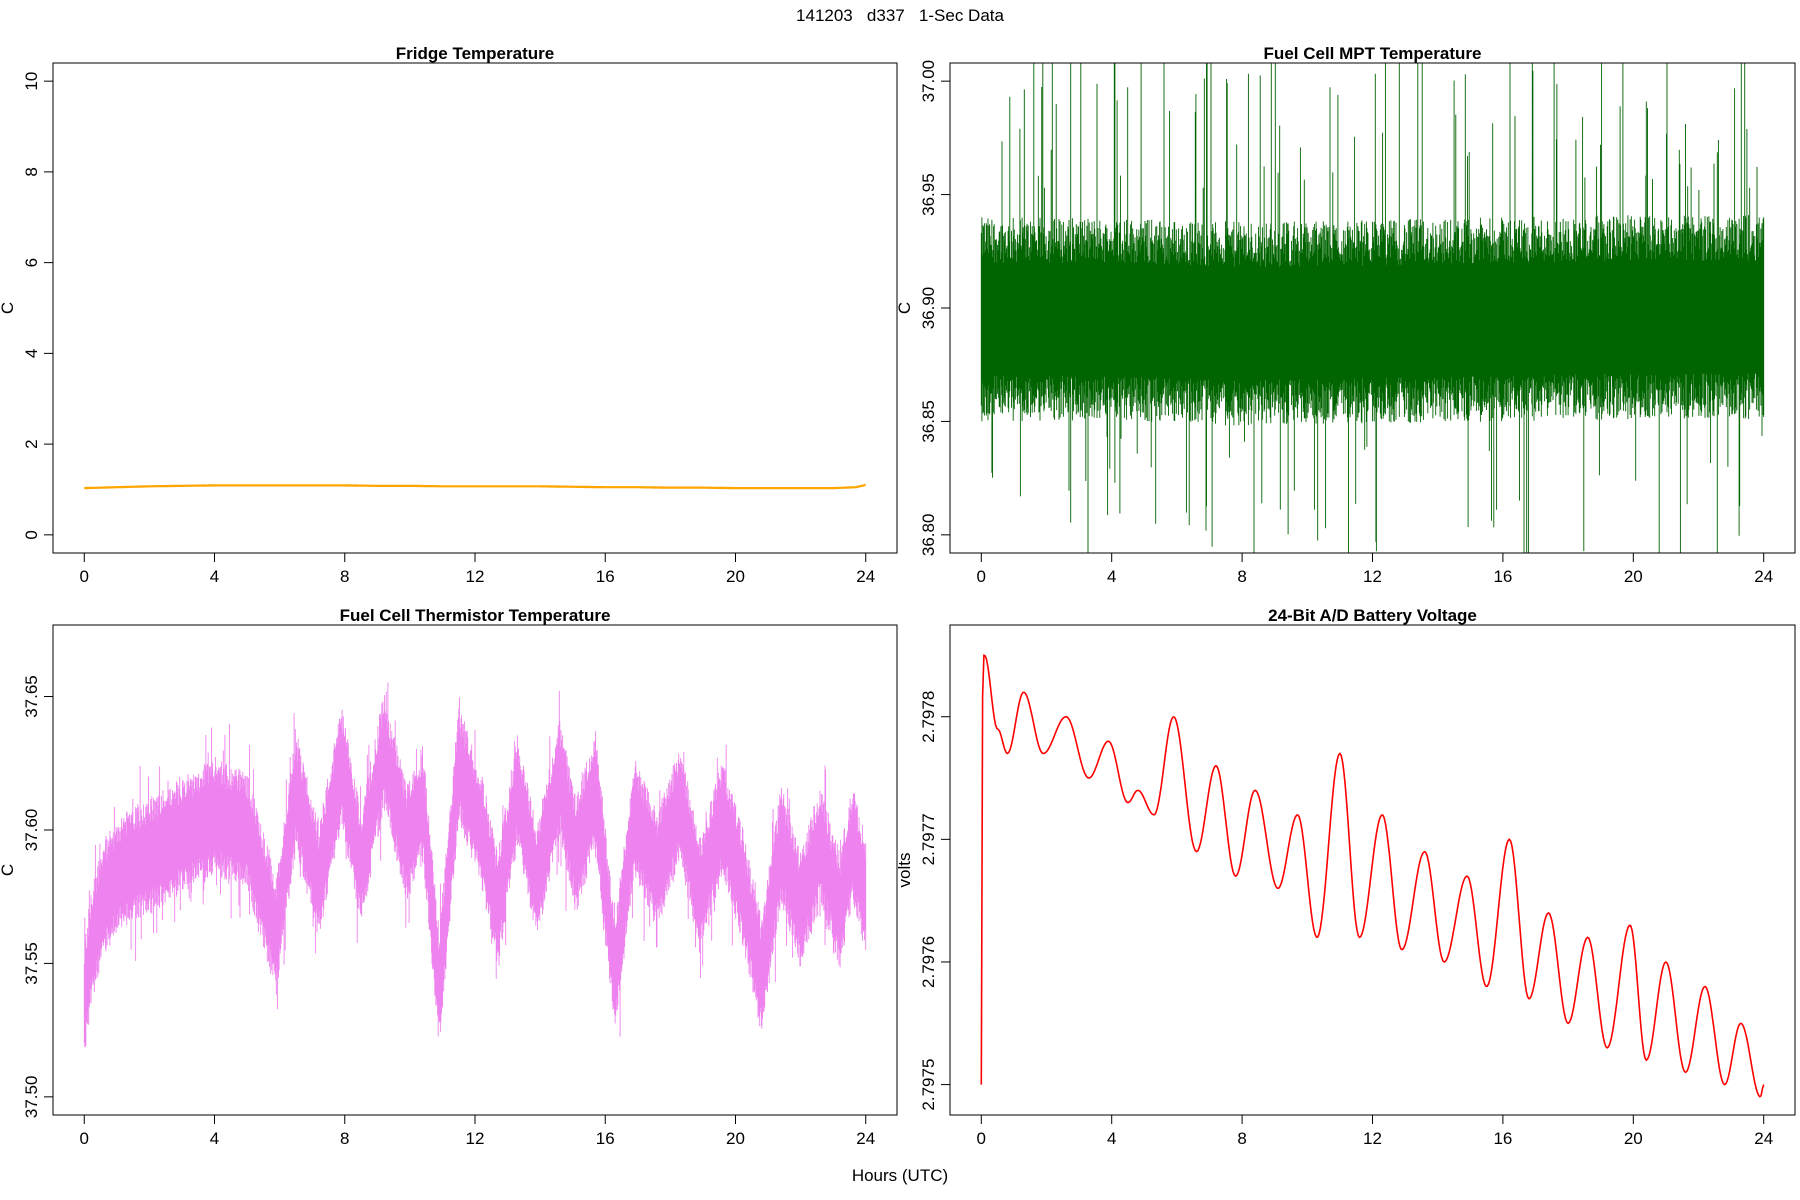 The image size is (1800, 1200). What do you see at coordinates (928, 421) in the screenshot?
I see `y-tick-label: 36.85` at bounding box center [928, 421].